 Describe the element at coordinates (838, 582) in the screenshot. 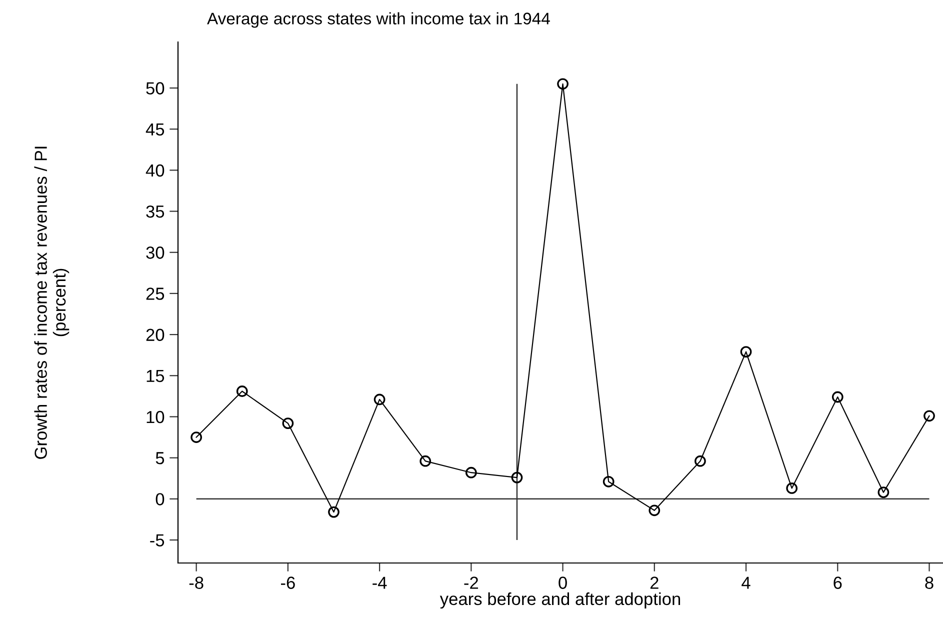

I see `x-tick-label: 6` at that location.